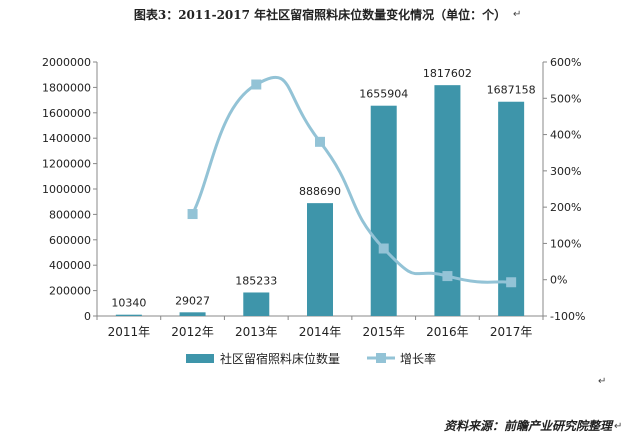 The width and height of the screenshot is (640, 444). What do you see at coordinates (70, 214) in the screenshot?
I see `left-tick-label: 800000` at bounding box center [70, 214].